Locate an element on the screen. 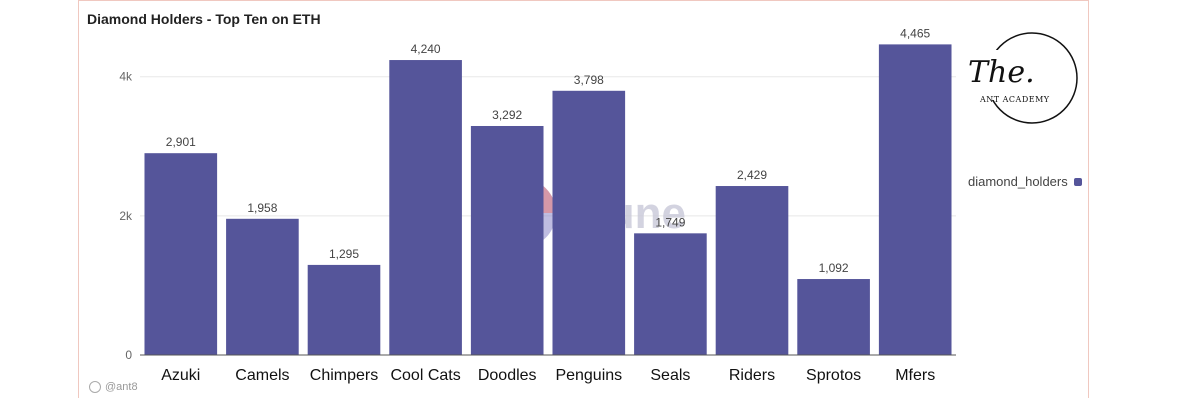 The image size is (1200, 400). bar-doodles is located at coordinates (507, 240).